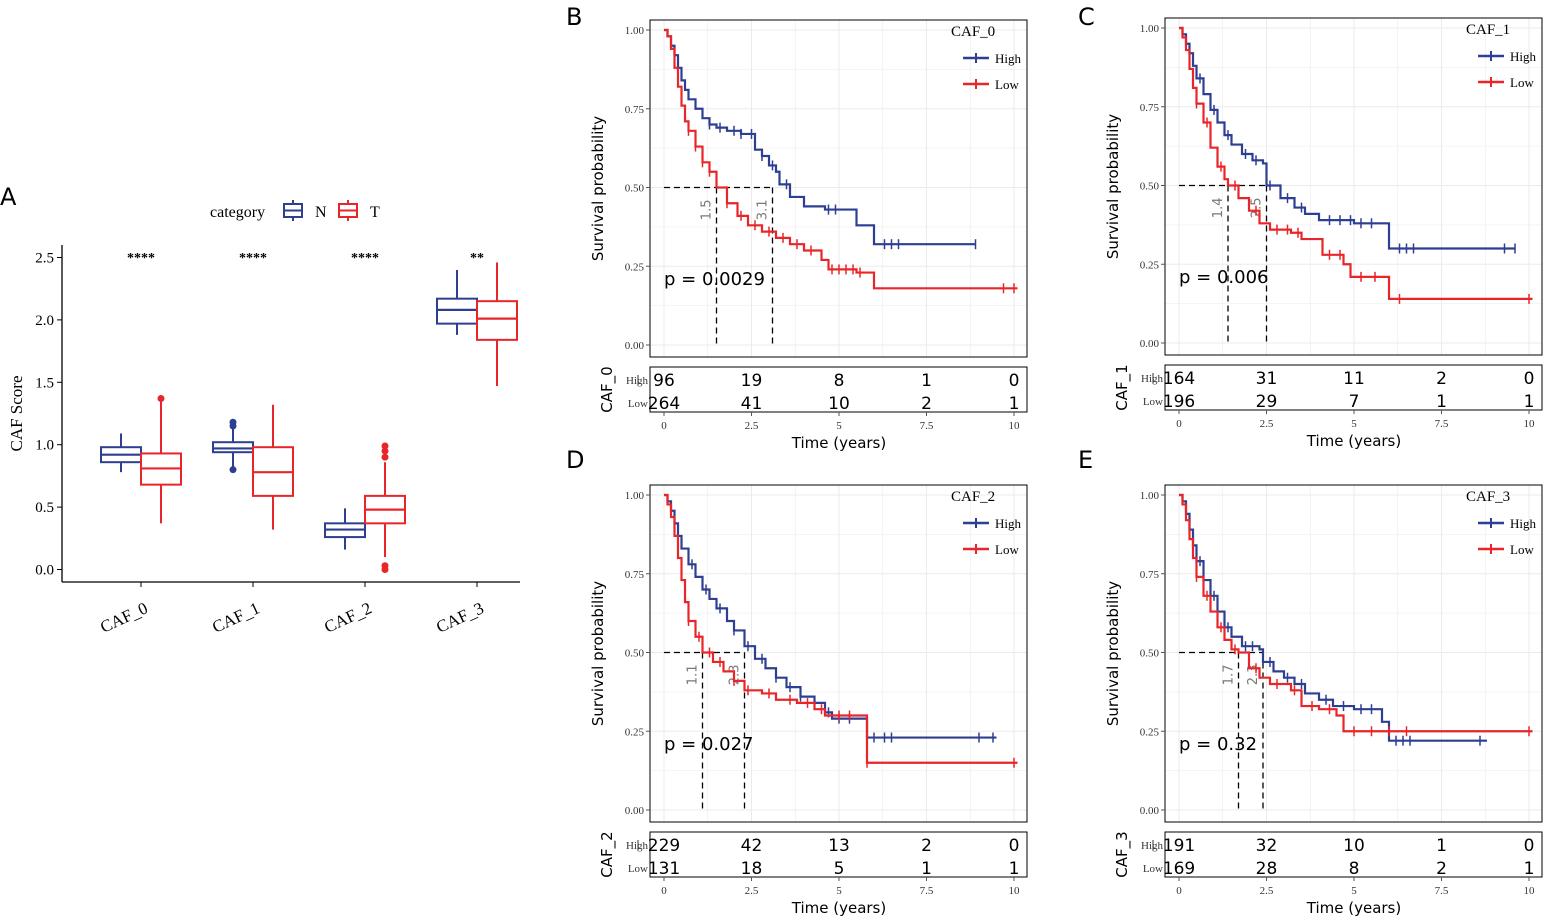 The image size is (1545, 920). What do you see at coordinates (752, 846) in the screenshot?
I see `risk-count: 42` at bounding box center [752, 846].